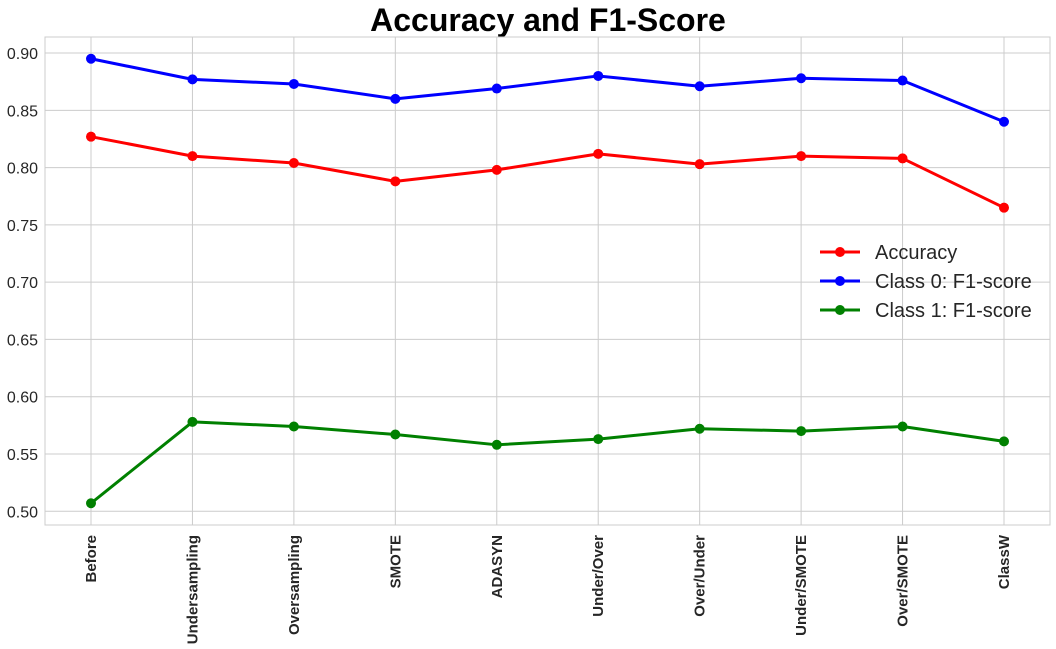 This screenshot has height=649, width=1056. I want to click on chart-title: Accuracy and F1-Score, so click(548, 20).